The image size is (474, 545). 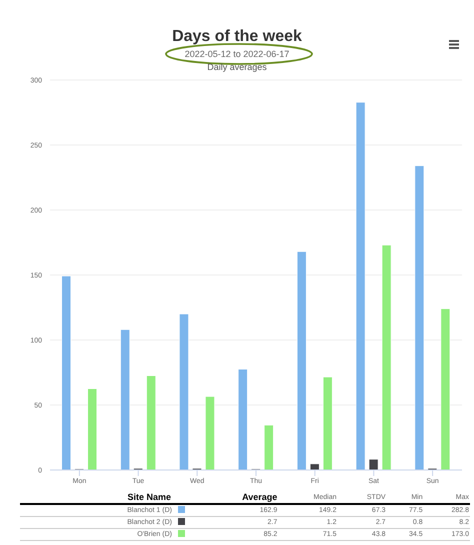 What do you see at coordinates (259, 497) in the screenshot?
I see `text: Average` at bounding box center [259, 497].